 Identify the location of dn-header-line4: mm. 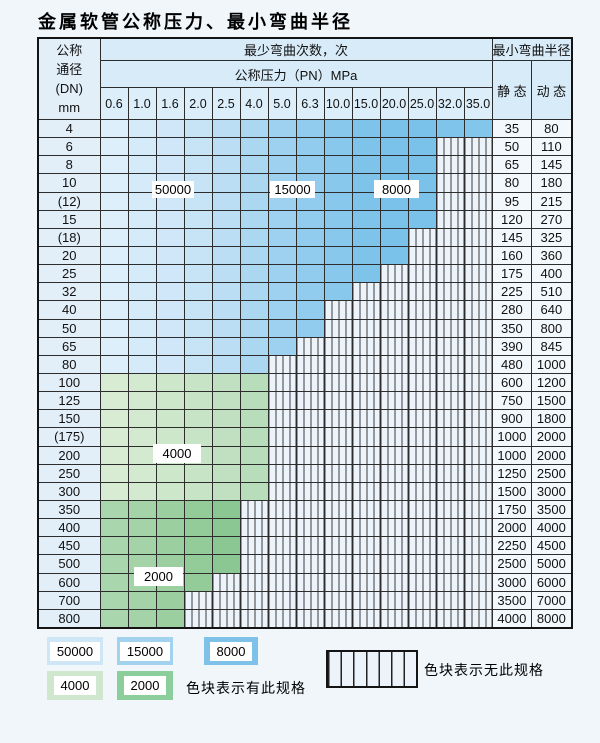
(69, 107).